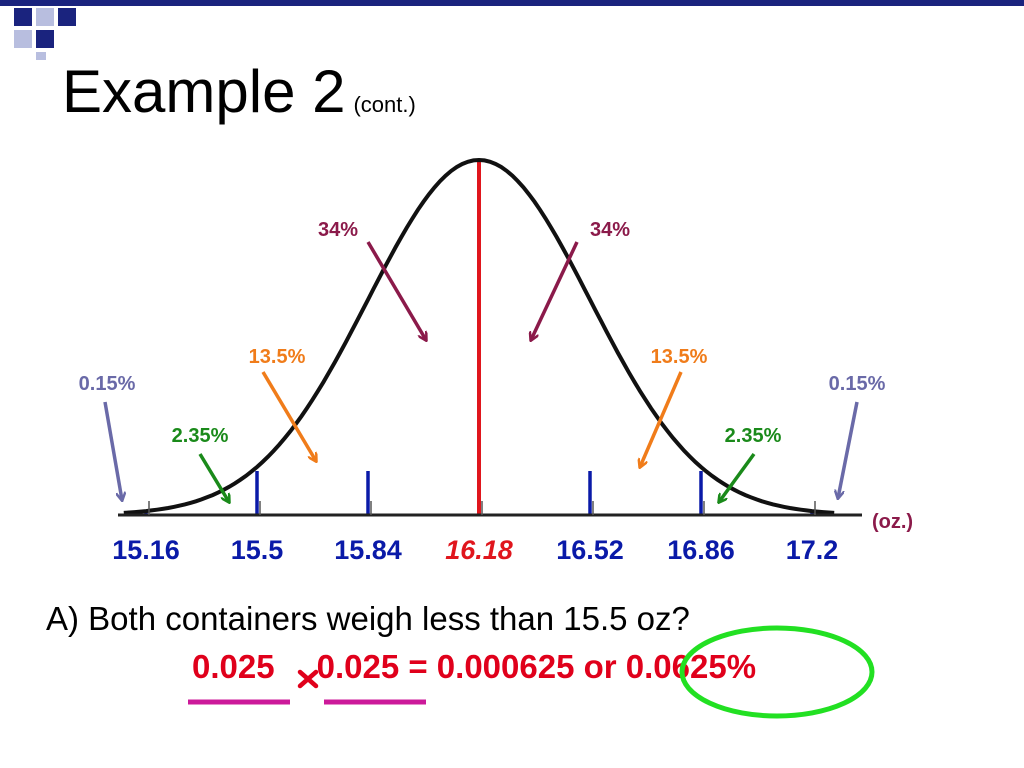  Describe the element at coordinates (200, 436) in the screenshot. I see `pct-label-2-35-left: 2.35%` at that location.